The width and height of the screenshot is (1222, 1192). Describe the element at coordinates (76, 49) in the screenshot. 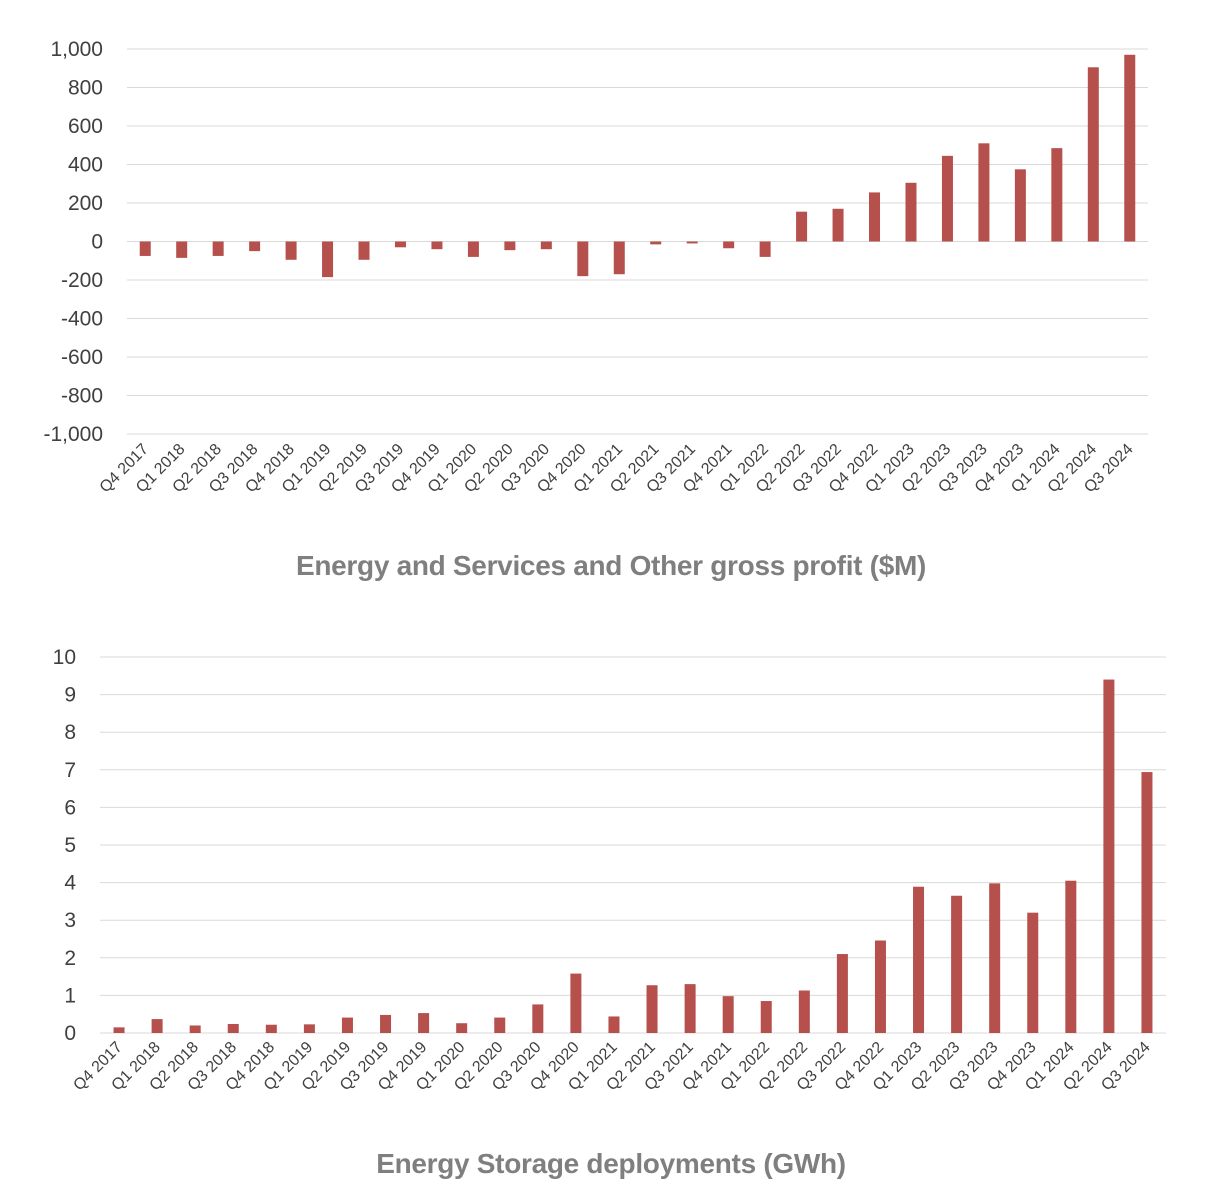

I see `profit-y-tick-label: 1,000` at that location.